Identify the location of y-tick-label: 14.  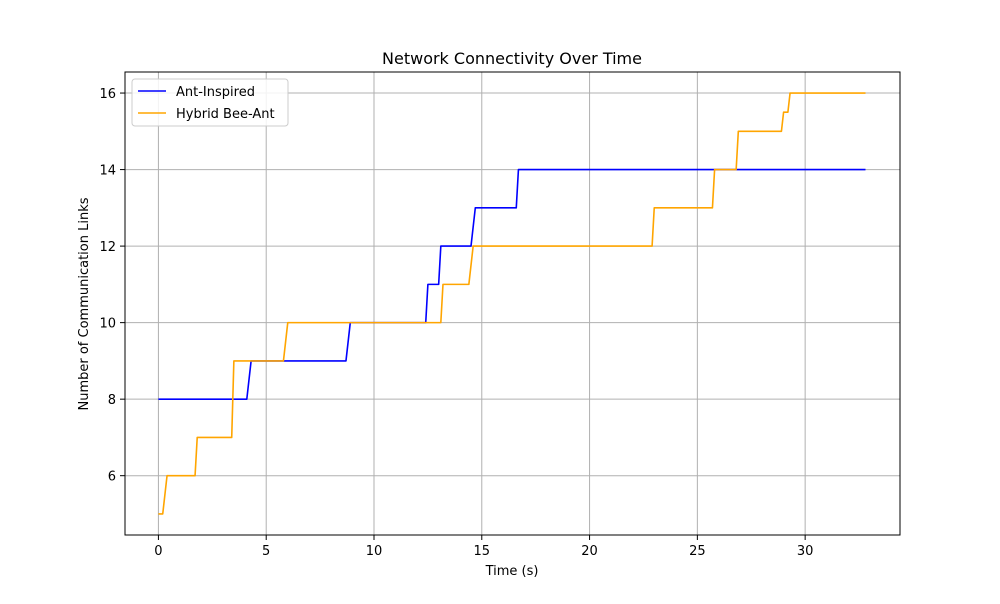
(107, 171).